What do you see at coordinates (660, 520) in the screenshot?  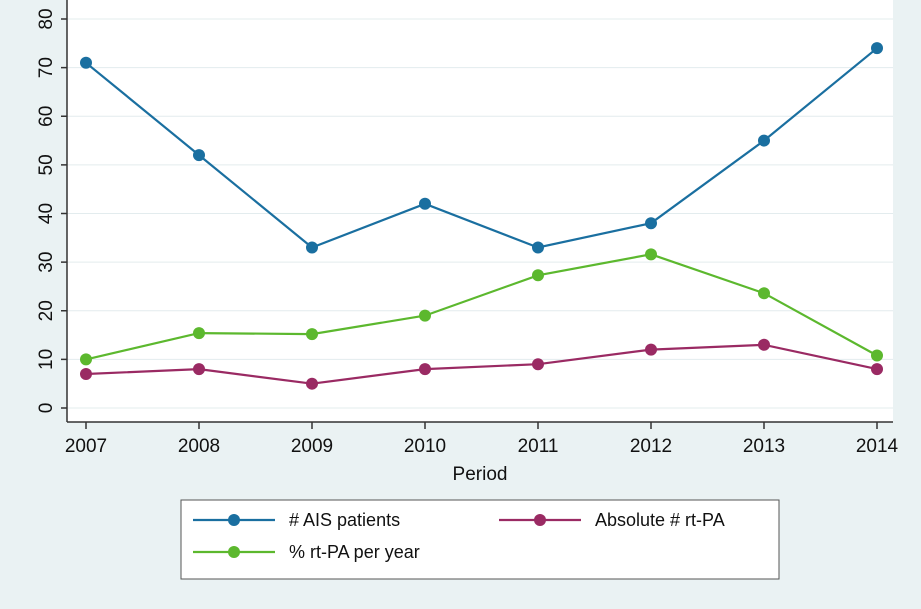 I see `legend-label: Absolute # rt-PA` at bounding box center [660, 520].